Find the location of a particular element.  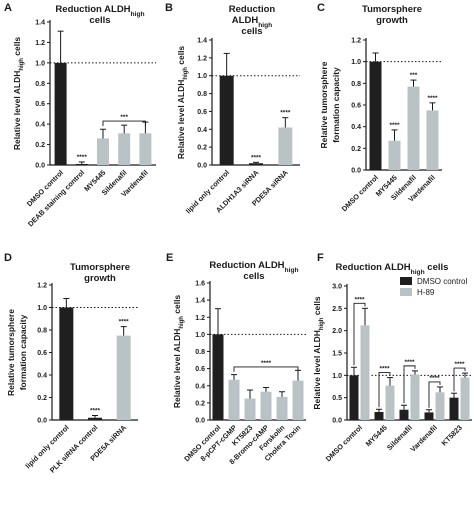

x-category-label: Vardenafil is located at coordinates (423, 438).